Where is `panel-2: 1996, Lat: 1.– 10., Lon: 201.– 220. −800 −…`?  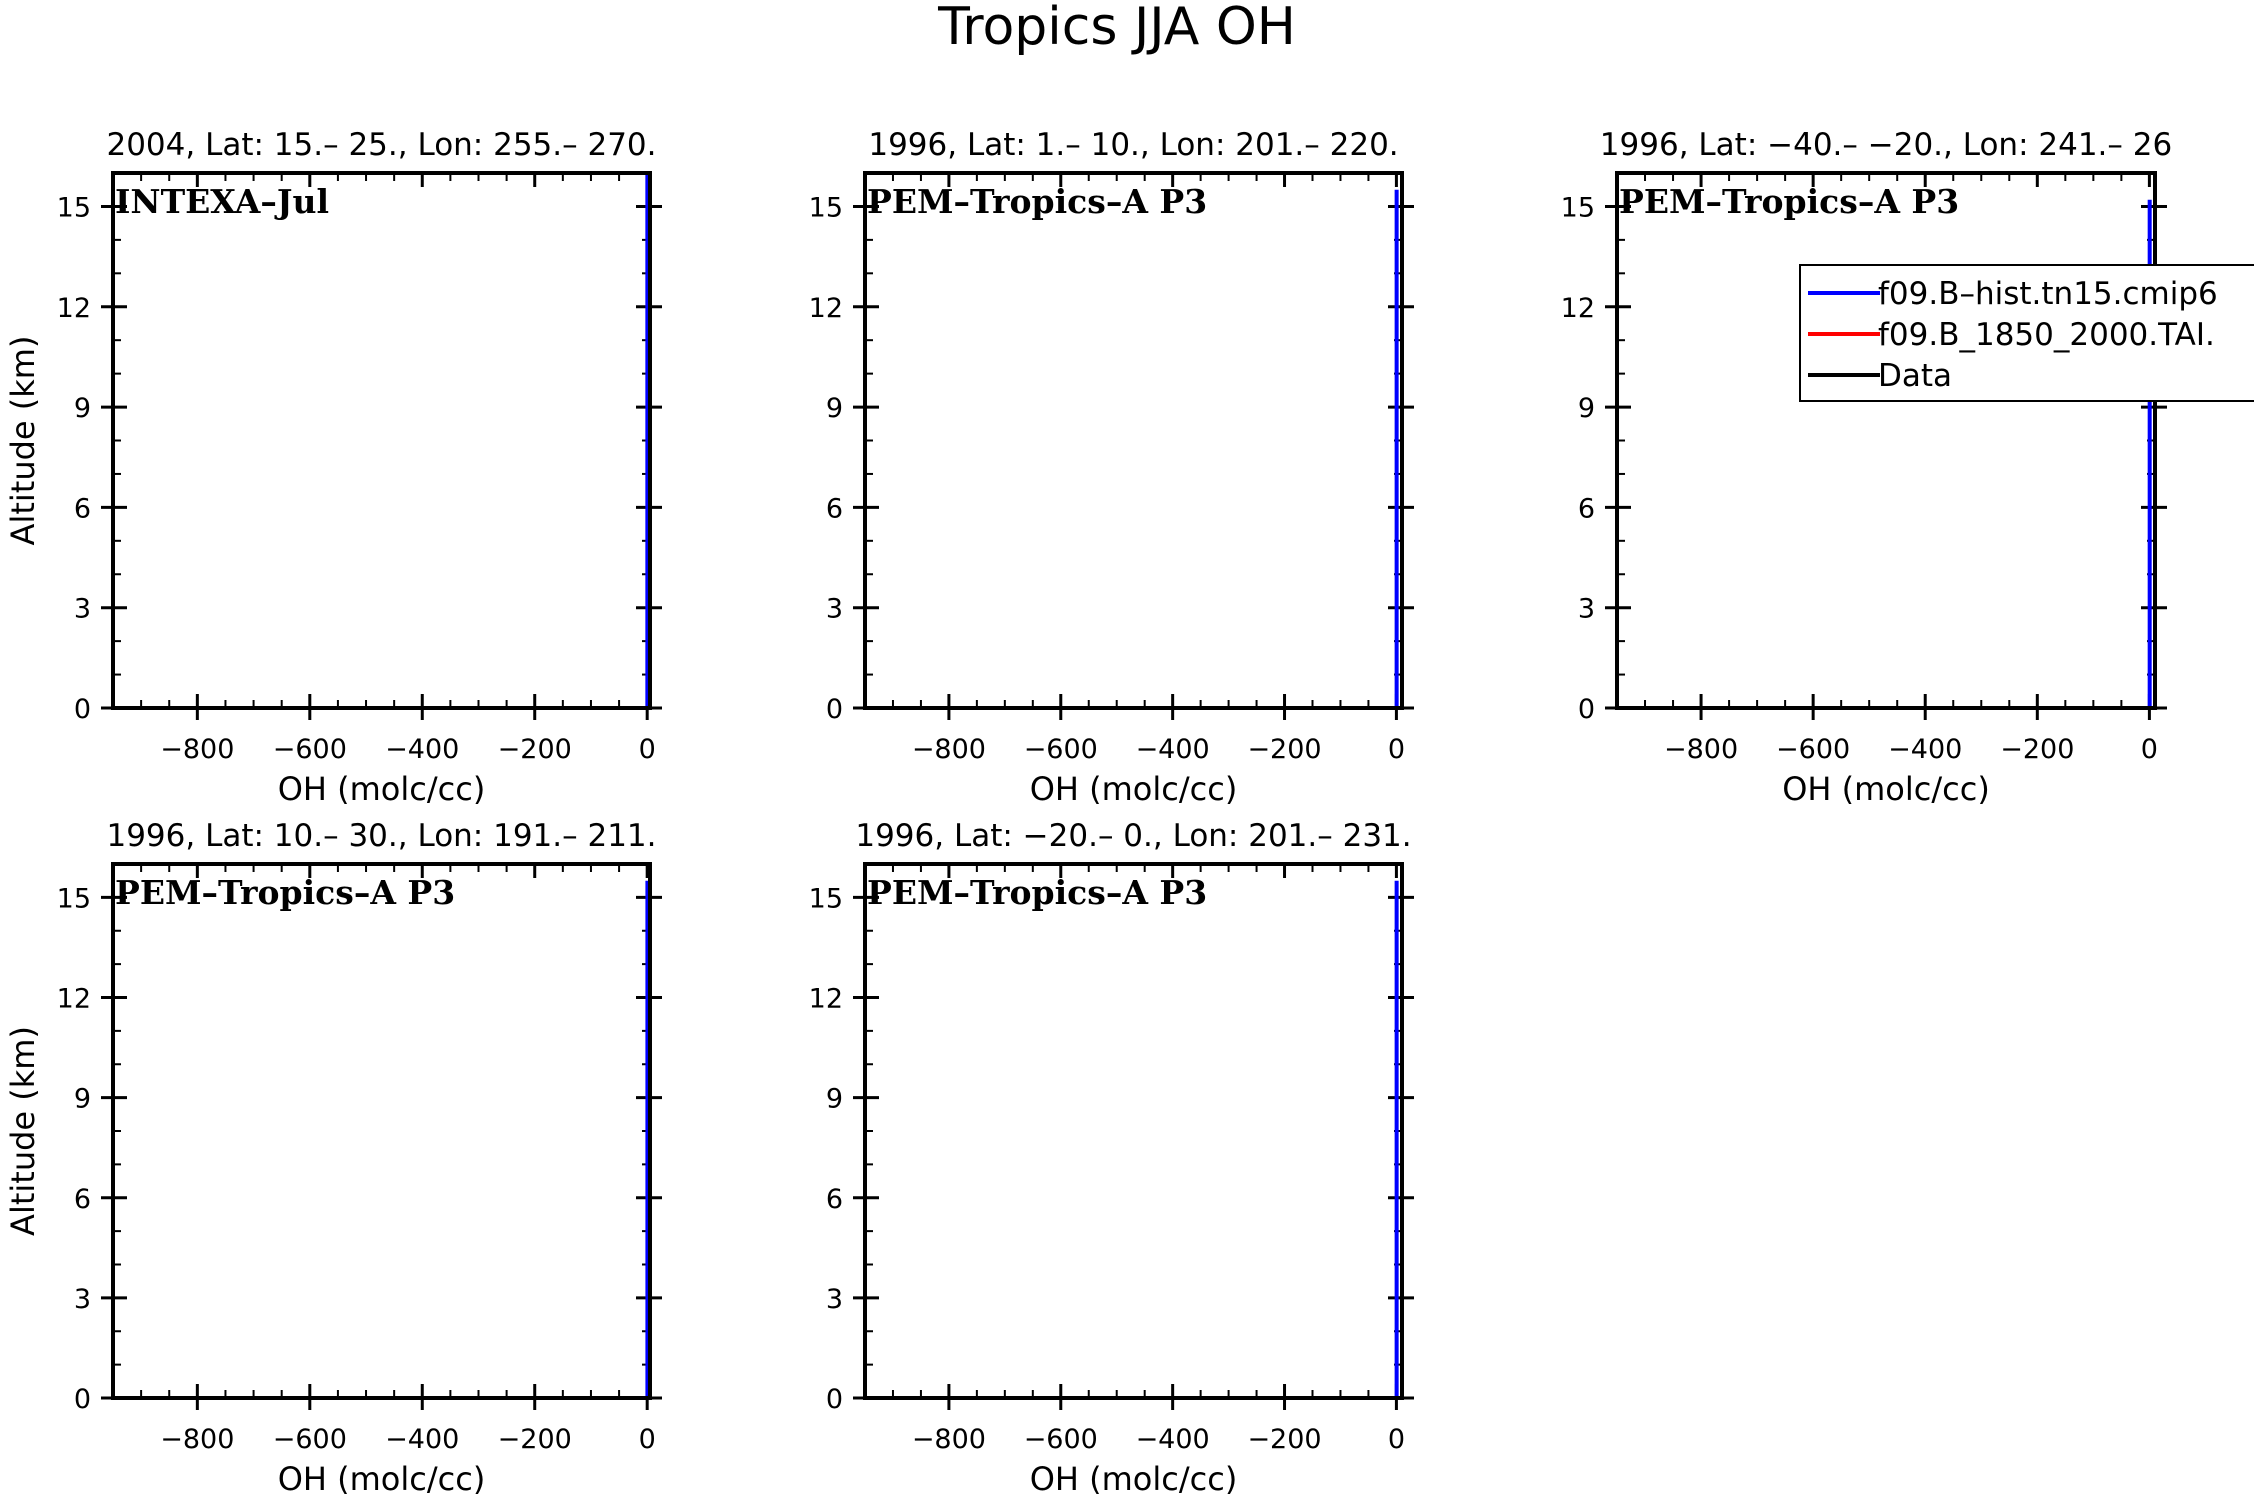
panel-2: 1996, Lat: 1.– 10., Lon: 201.– 220. −800 −… is located at coordinates (1111, 467).